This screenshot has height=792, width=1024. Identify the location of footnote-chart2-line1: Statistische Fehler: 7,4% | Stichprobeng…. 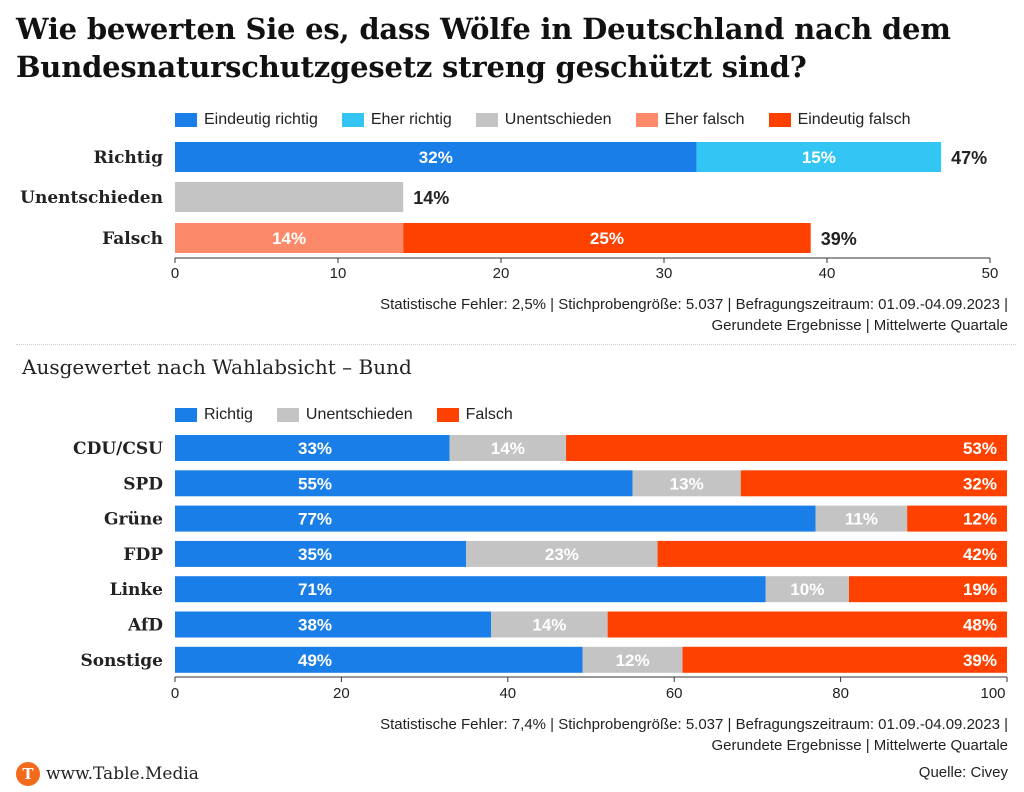
(694, 724).